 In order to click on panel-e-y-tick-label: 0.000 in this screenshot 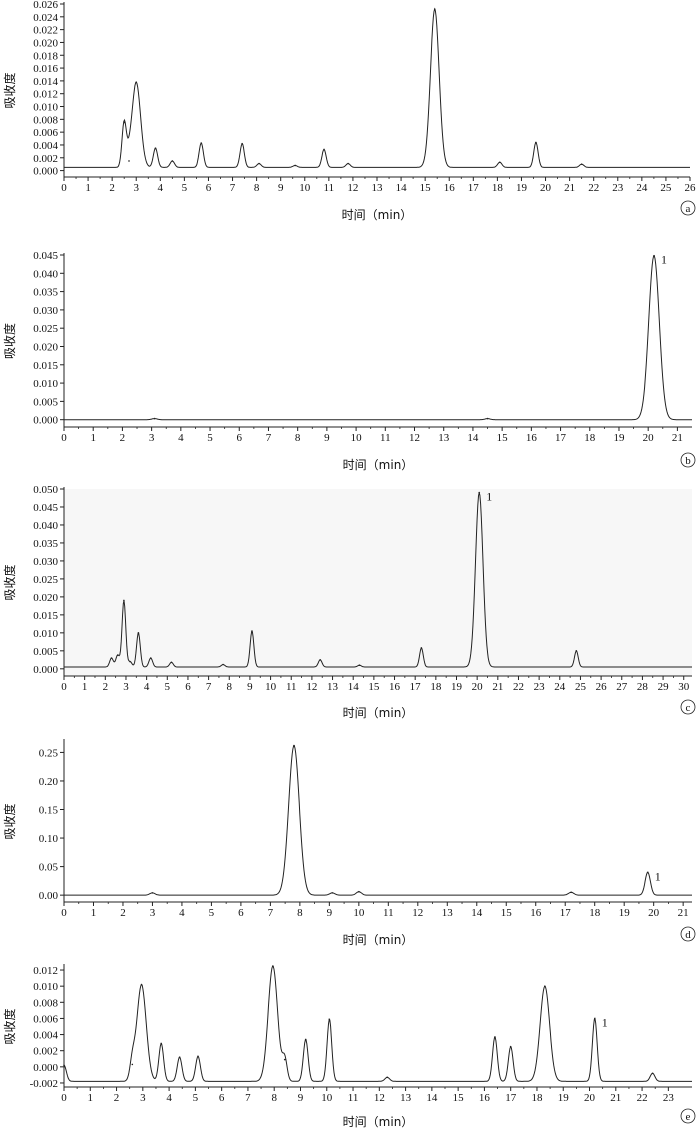, I will do `click(45, 1068)`.